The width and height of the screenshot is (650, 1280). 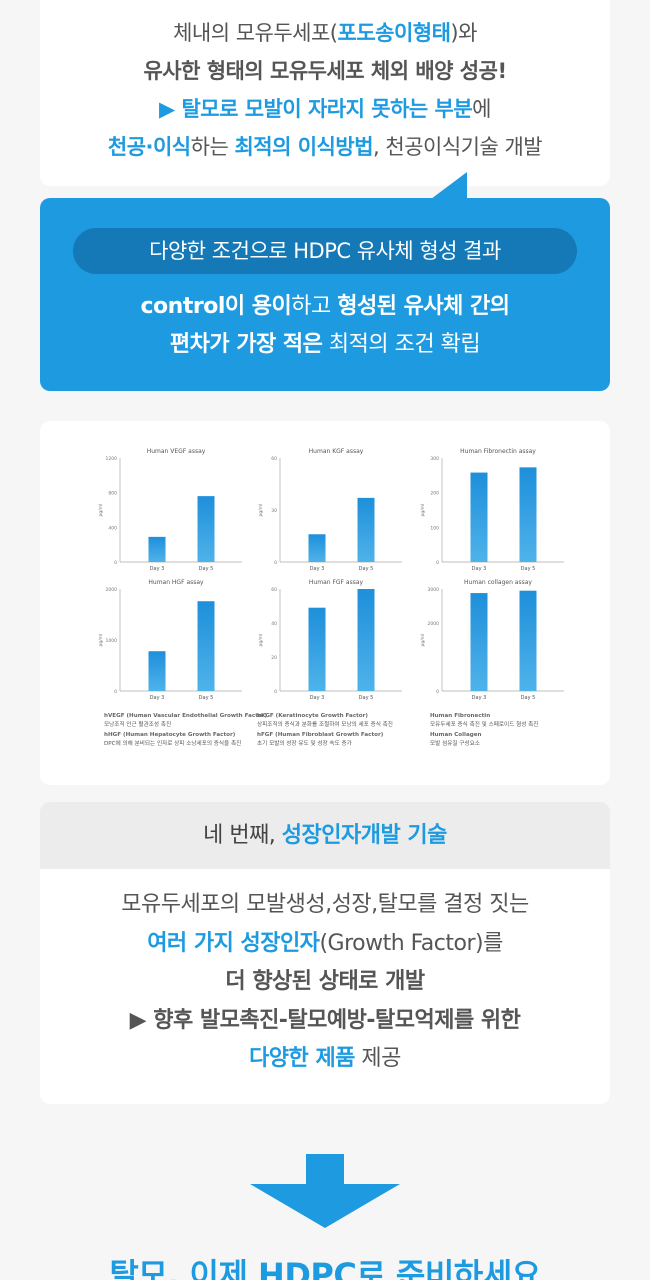 I want to click on result-pill: 다양한 조건으로 HDPC 유사체 형성 결과, so click(x=325, y=251).